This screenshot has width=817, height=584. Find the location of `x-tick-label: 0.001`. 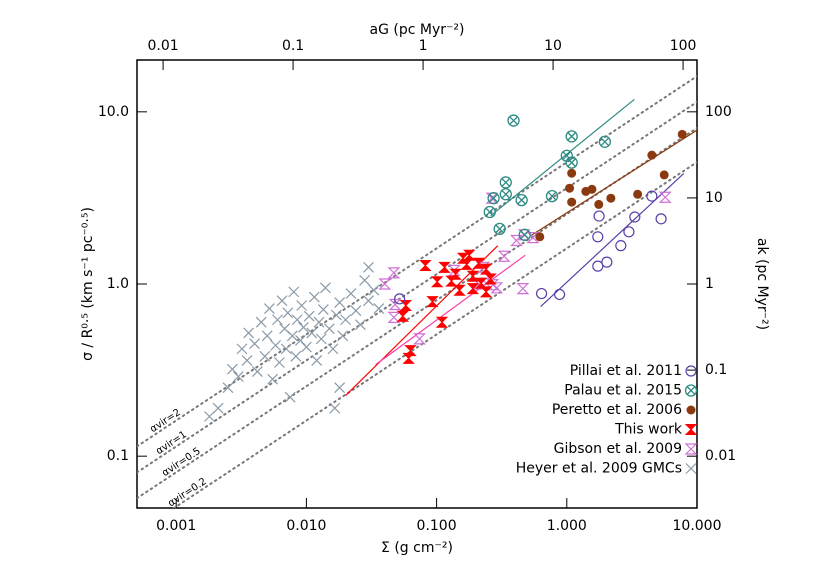

x-tick-label: 0.001 is located at coordinates (176, 526).